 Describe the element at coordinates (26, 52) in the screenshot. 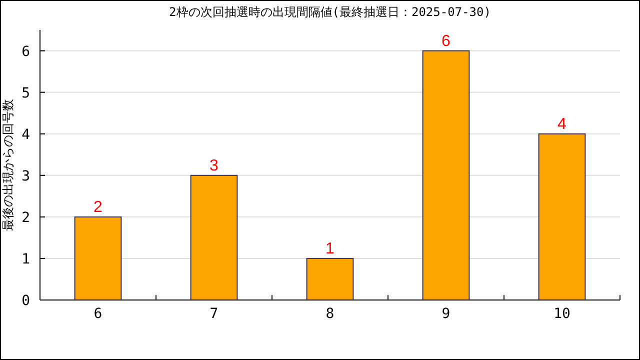

I see `y-tick-label: 6` at that location.